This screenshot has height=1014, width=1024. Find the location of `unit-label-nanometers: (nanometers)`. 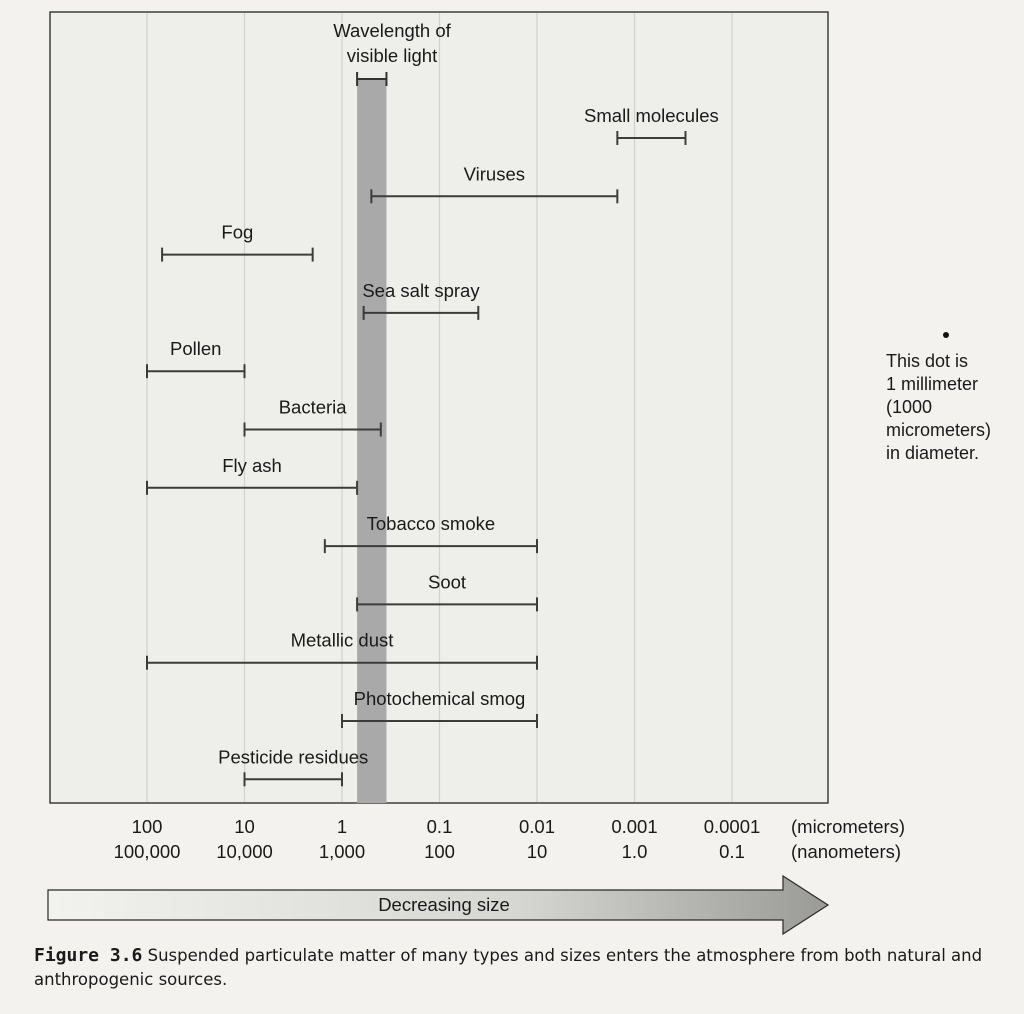

unit-label-nanometers: (nanometers) is located at coordinates (846, 851).